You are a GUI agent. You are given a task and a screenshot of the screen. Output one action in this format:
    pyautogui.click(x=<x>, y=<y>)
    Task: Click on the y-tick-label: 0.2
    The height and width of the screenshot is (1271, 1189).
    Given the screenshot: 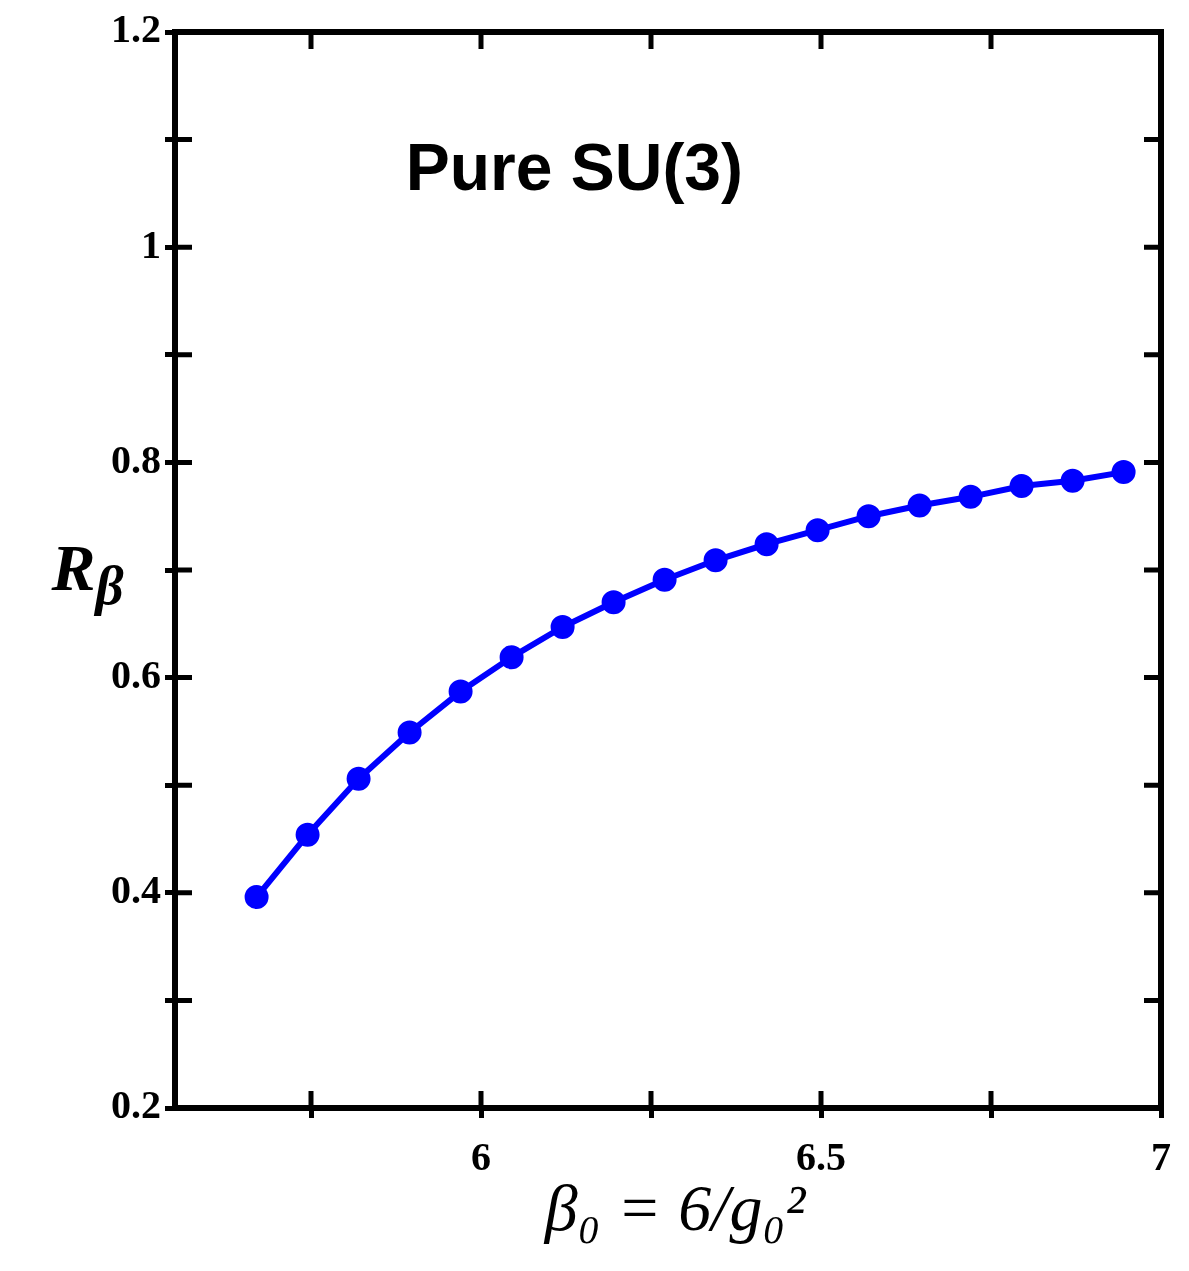 What is the action you would take?
    pyautogui.click(x=136, y=1105)
    